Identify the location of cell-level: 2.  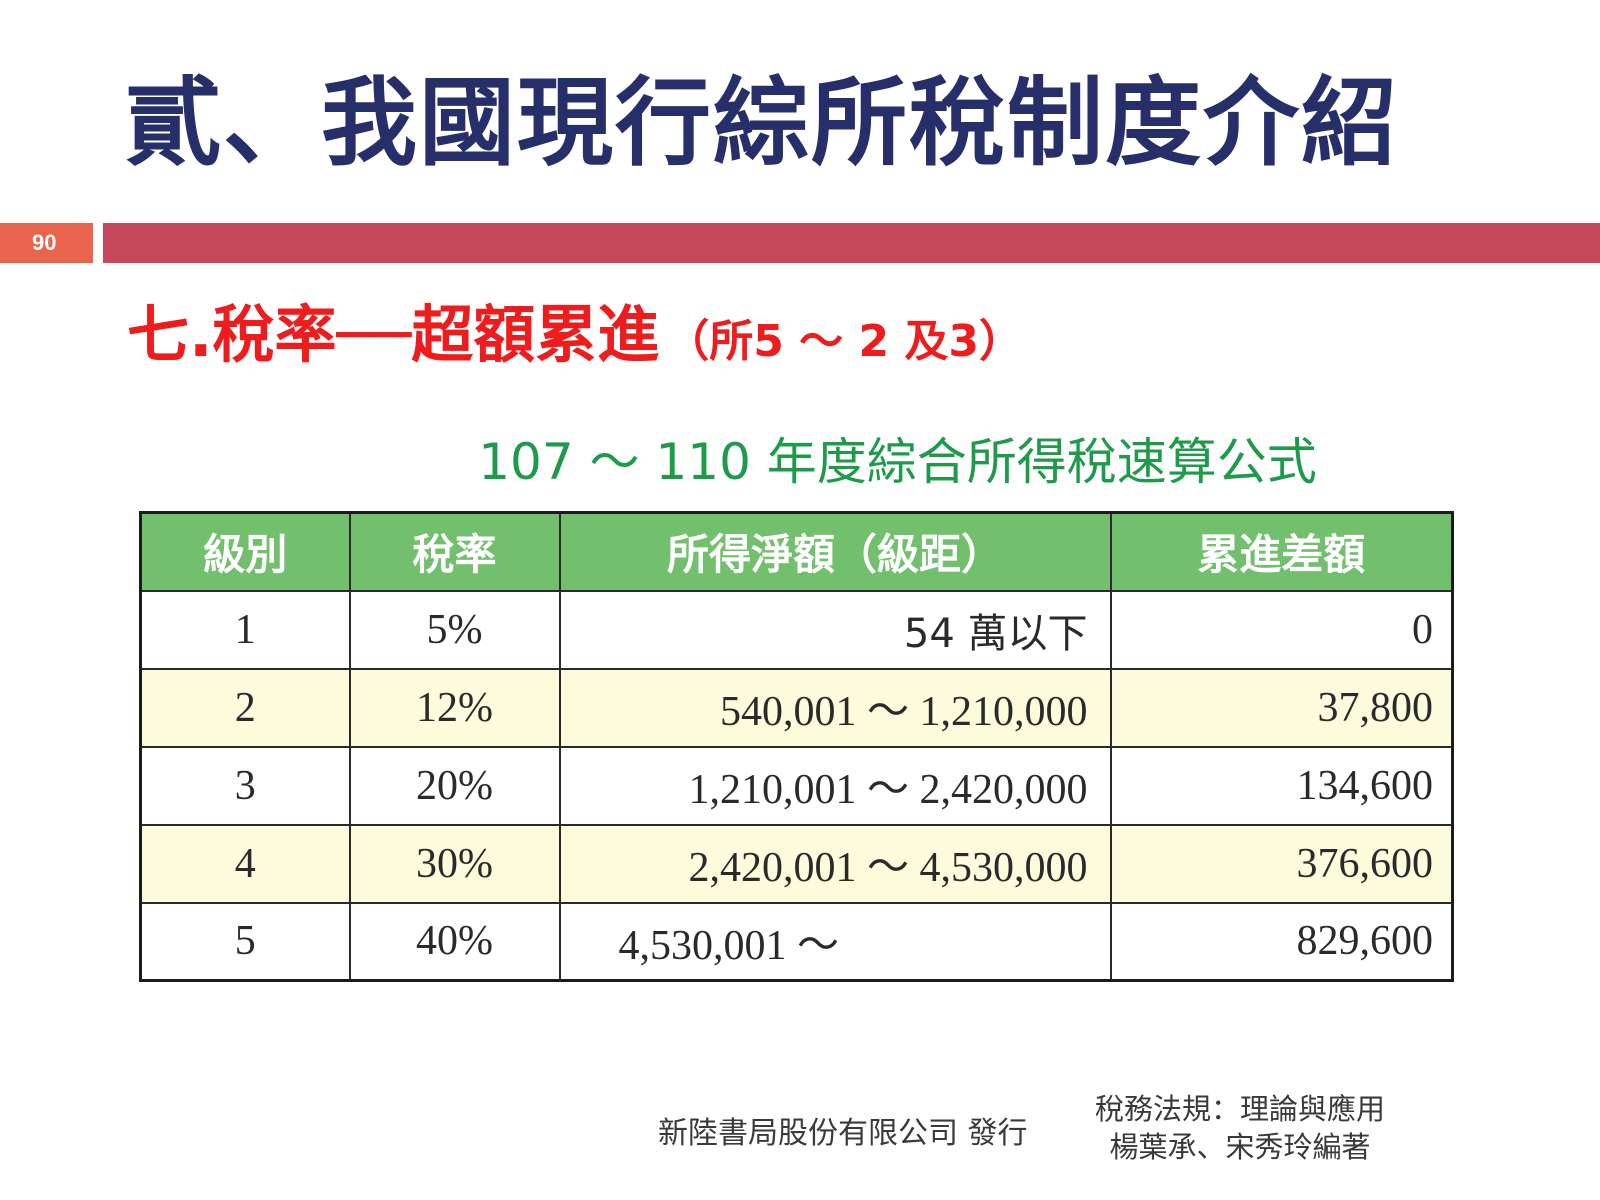
(245, 707).